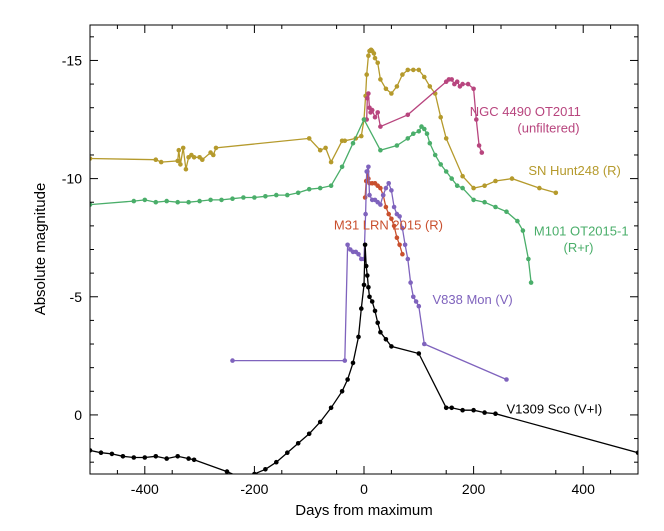  What do you see at coordinates (72, 179) in the screenshot?
I see `y-tick-label: -10` at bounding box center [72, 179].